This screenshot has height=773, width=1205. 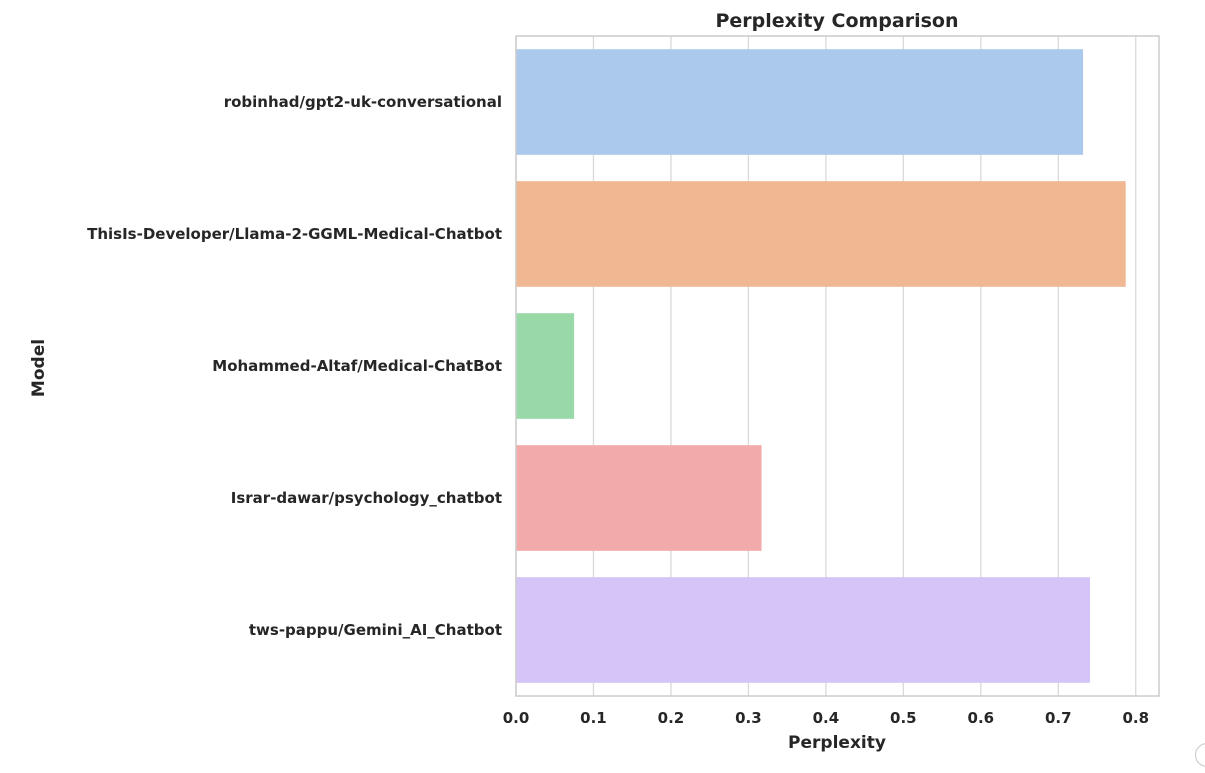 I want to click on x-tick-label: 0.2, so click(x=671, y=718).